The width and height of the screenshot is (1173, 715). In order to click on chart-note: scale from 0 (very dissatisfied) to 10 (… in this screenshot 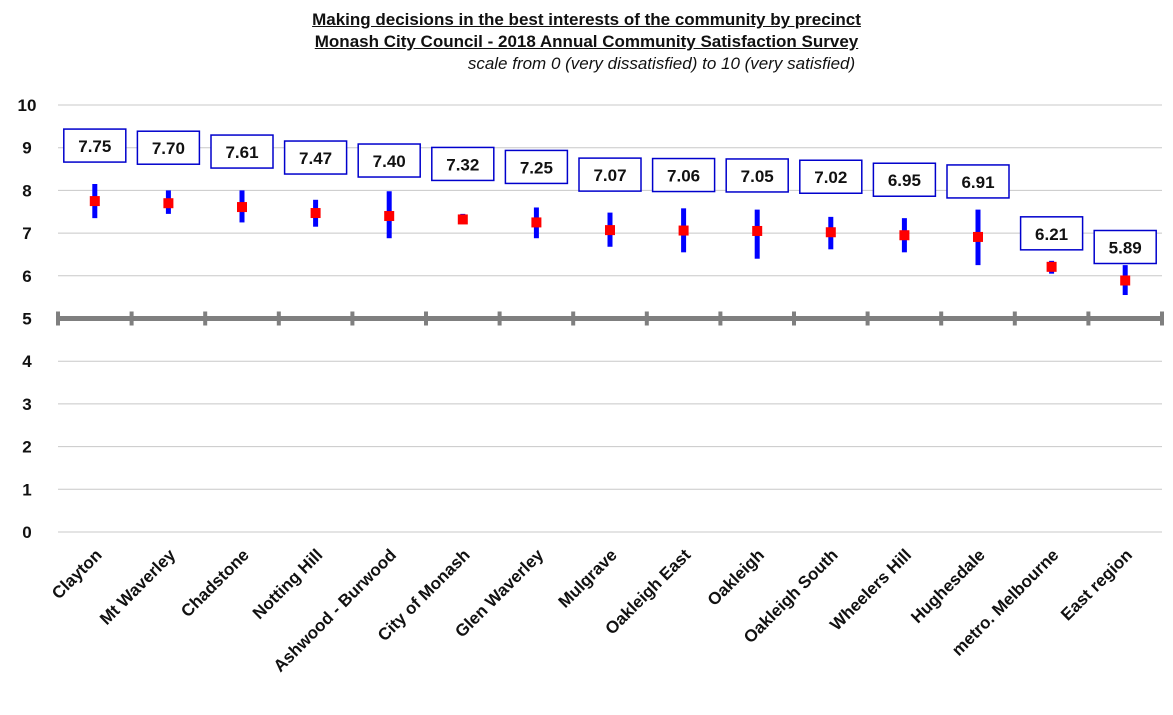, I will do `click(661, 63)`.